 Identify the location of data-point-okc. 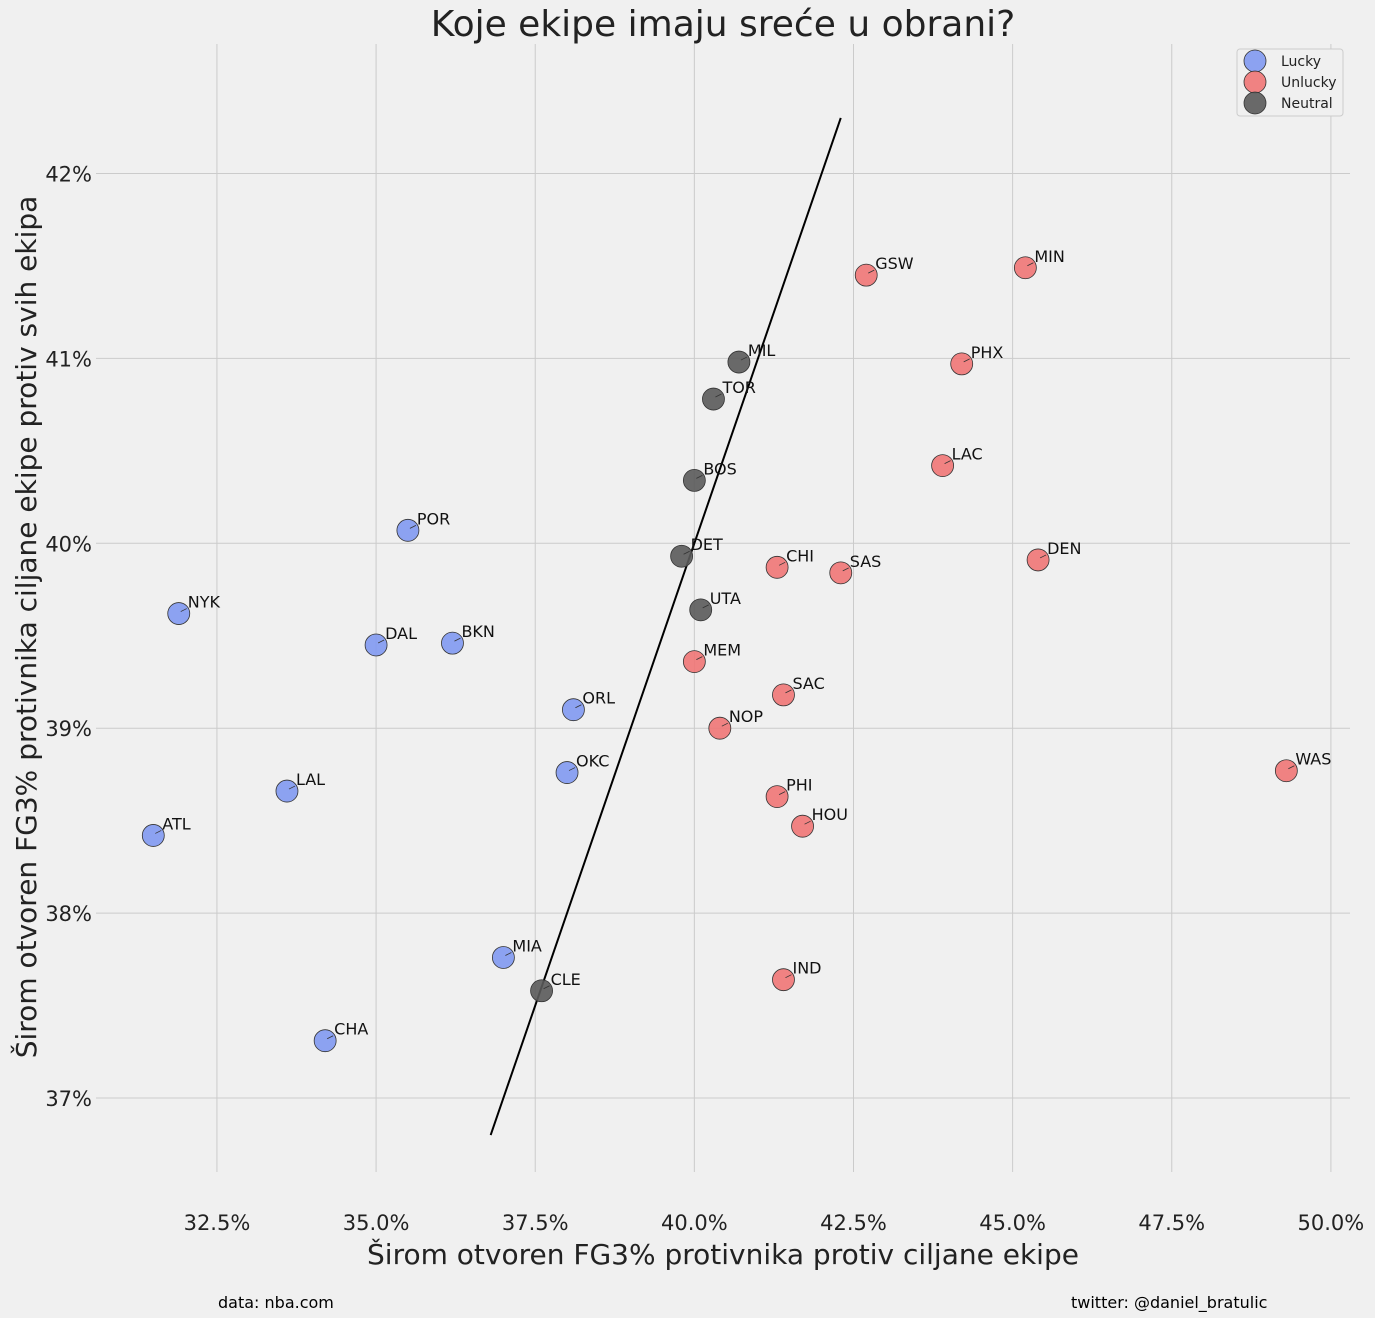
(567, 772).